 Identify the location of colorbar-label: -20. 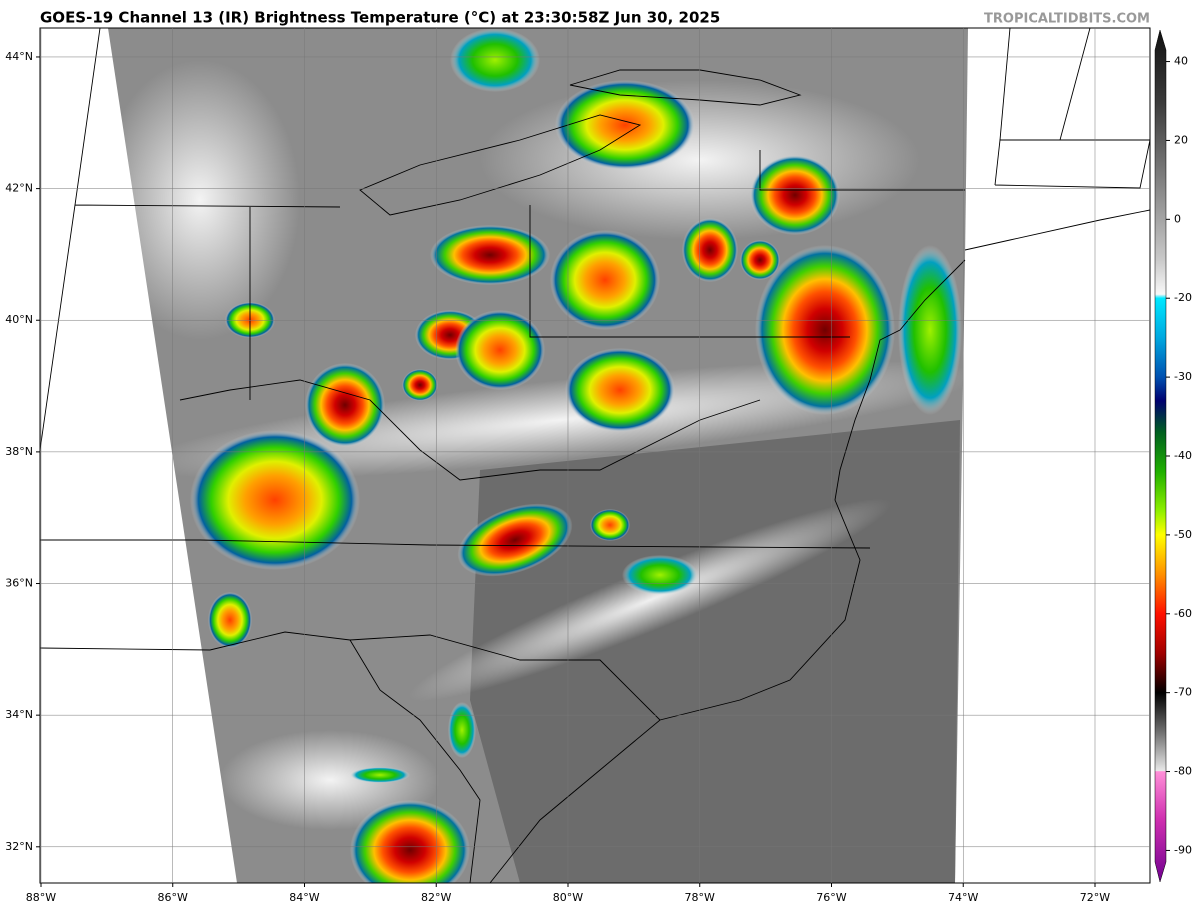
(1183, 297).